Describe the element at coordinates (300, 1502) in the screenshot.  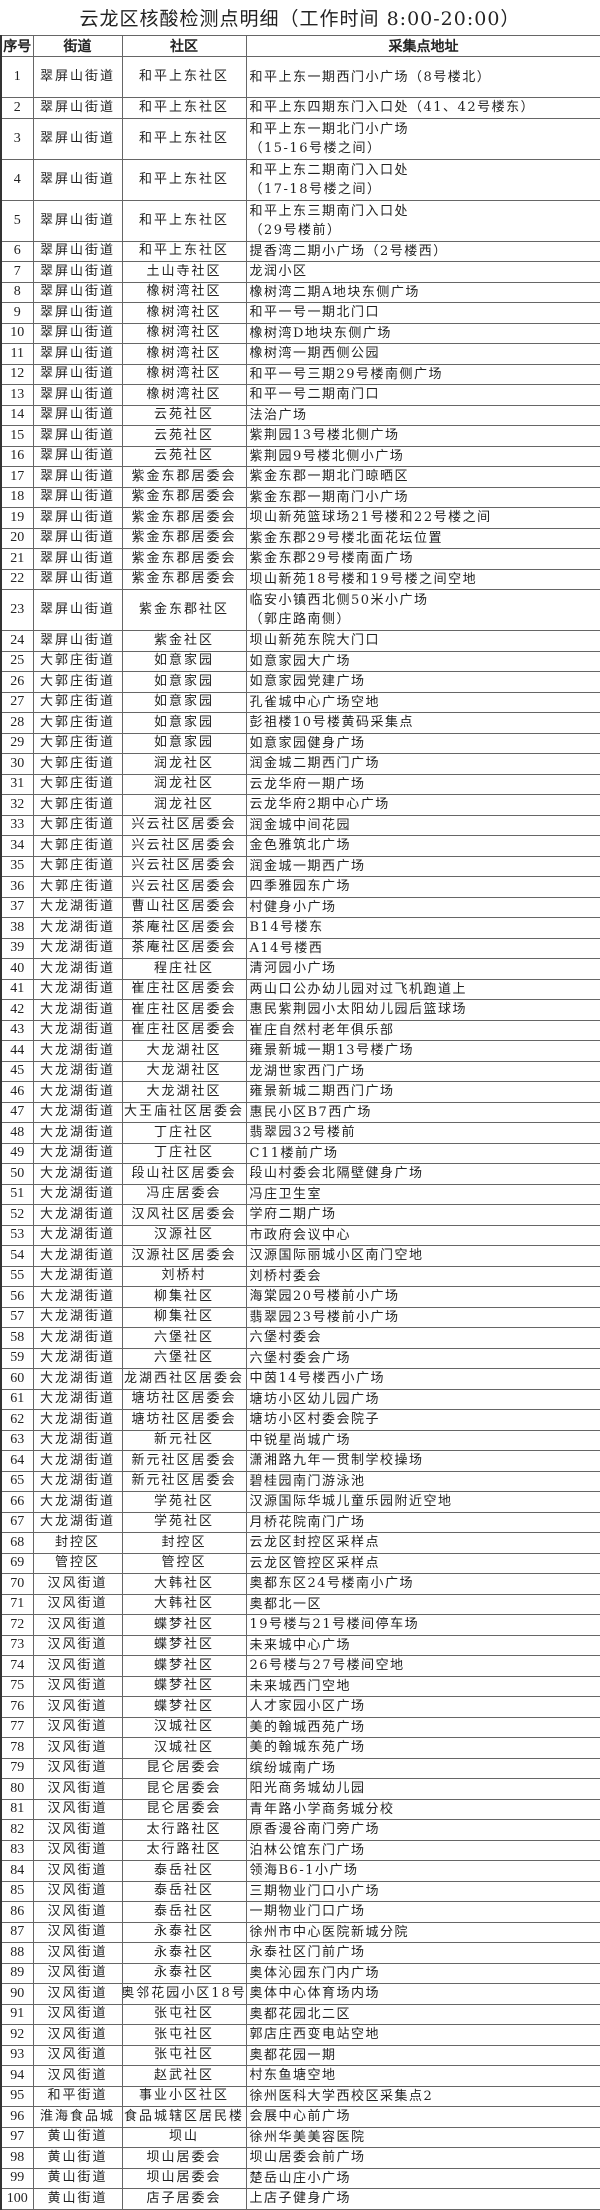
I see `table-row: 66 大龙湖街道 学苑社区 汉源国际华城儿童乐园附近空地` at that location.